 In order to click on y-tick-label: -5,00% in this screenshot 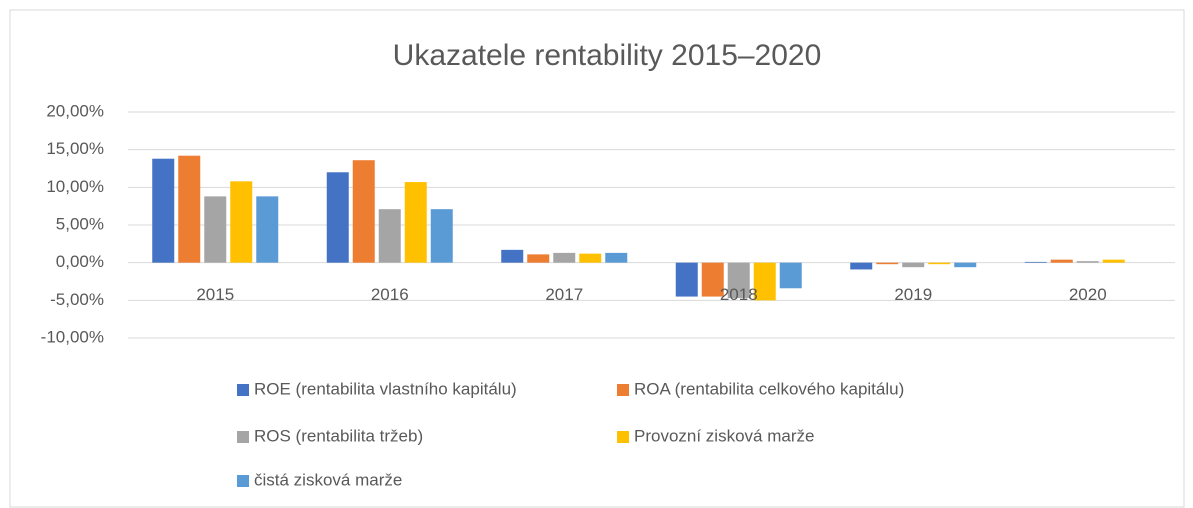, I will do `click(77, 299)`.